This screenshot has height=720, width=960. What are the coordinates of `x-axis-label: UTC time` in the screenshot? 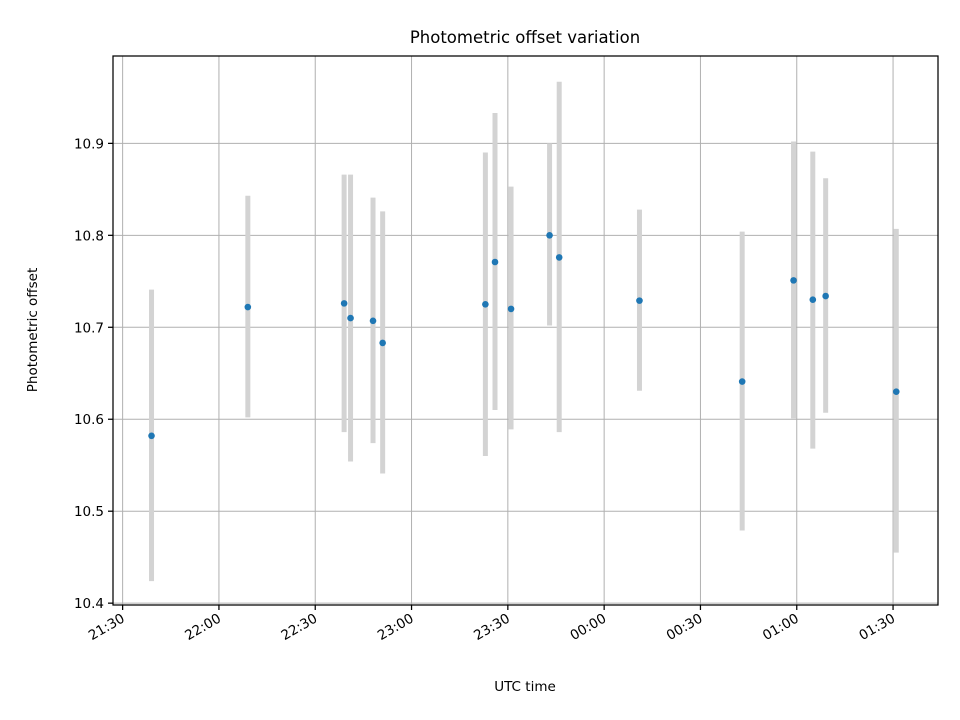 It's located at (525, 687).